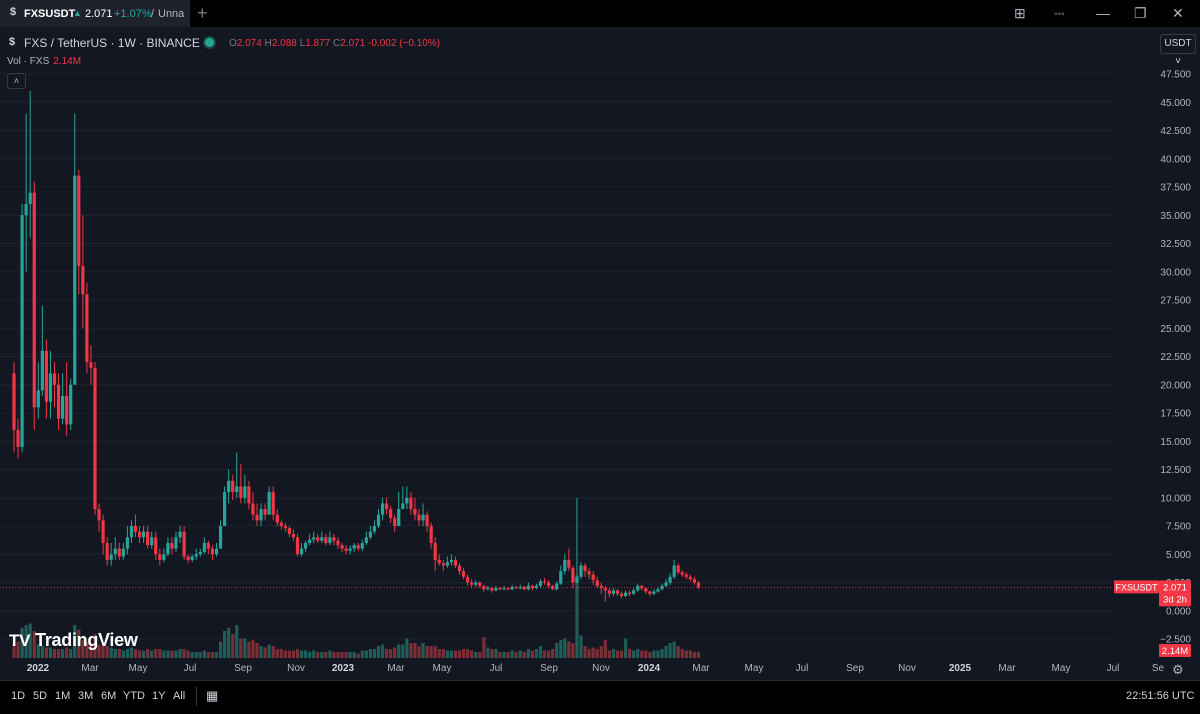  Describe the element at coordinates (1020, 13) in the screenshot. I see `layout-icon: ⊞` at that location.